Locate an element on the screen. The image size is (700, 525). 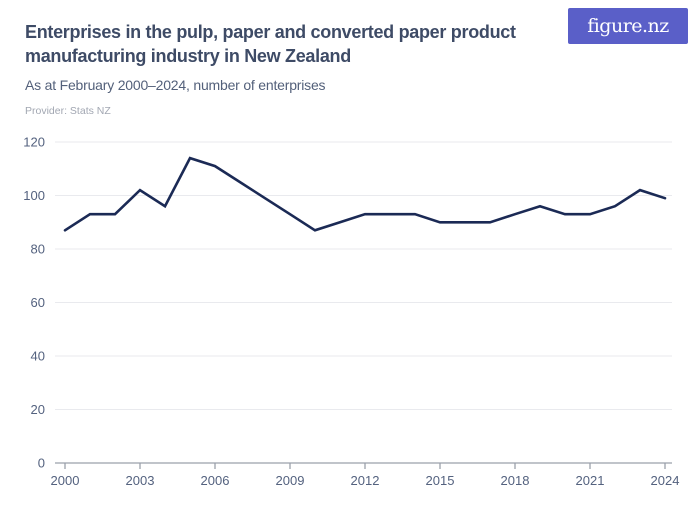
y-tick-label-80: 80 is located at coordinates (38, 249).